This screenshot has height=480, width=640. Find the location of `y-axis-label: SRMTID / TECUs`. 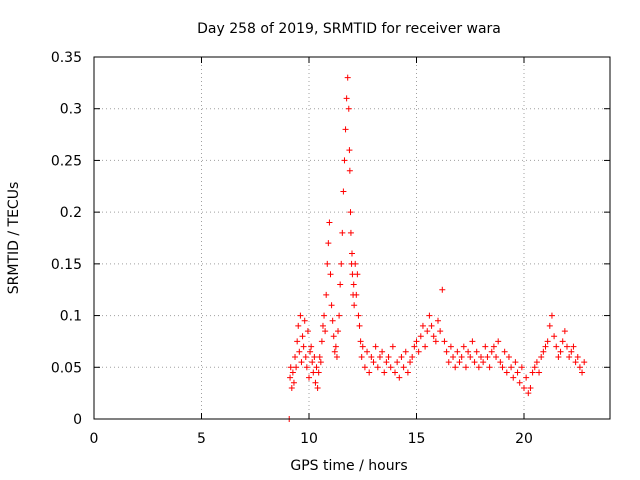

y-axis-label: SRMTID / TECUs is located at coordinates (14, 238).